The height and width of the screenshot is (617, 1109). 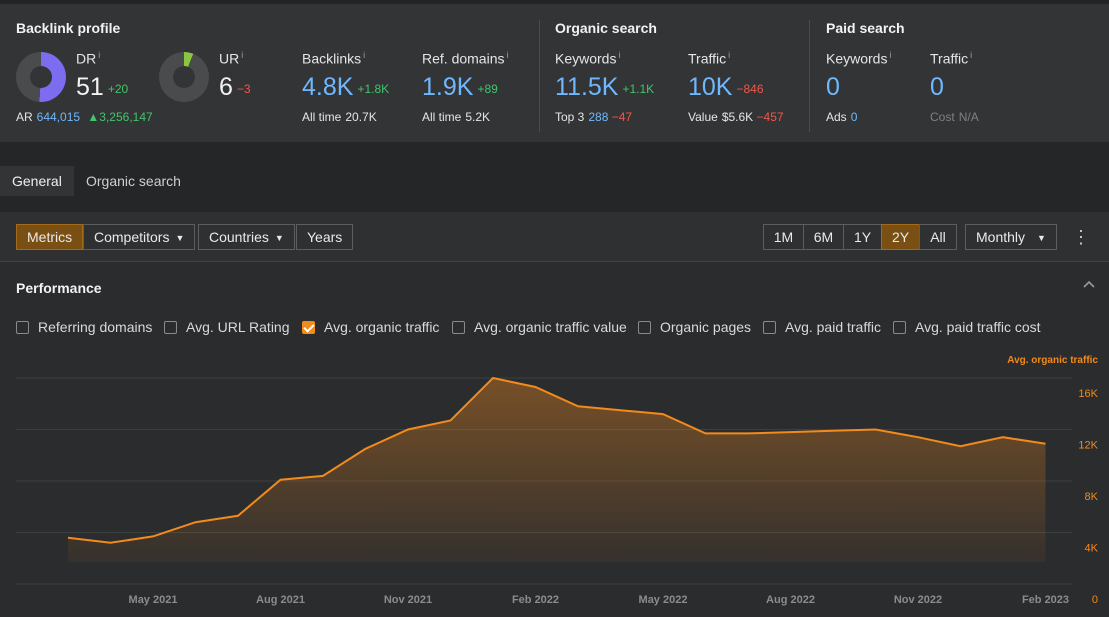 What do you see at coordinates (280, 600) in the screenshot?
I see `x-tick-label: Aug 2021` at bounding box center [280, 600].